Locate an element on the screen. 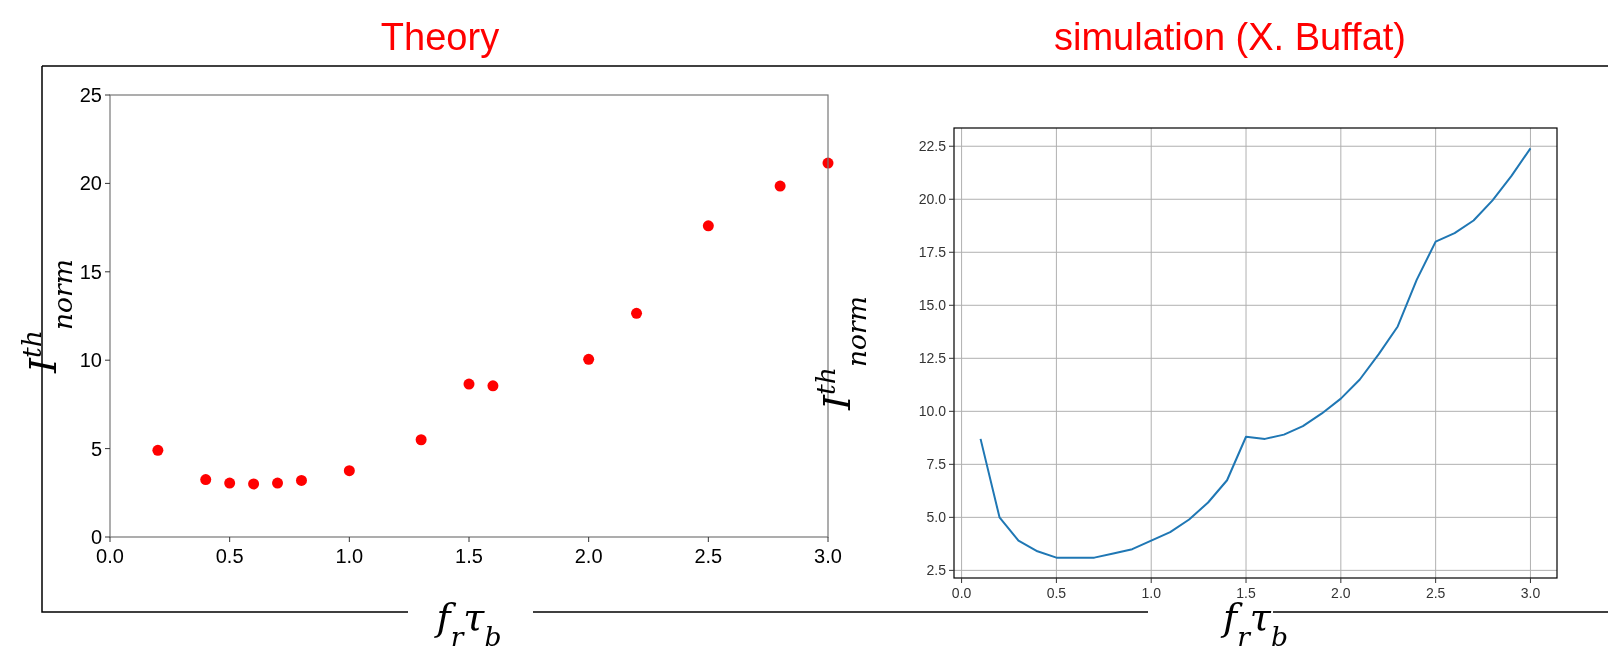 The image size is (1614, 653). chart-title: Theory is located at coordinates (440, 37).